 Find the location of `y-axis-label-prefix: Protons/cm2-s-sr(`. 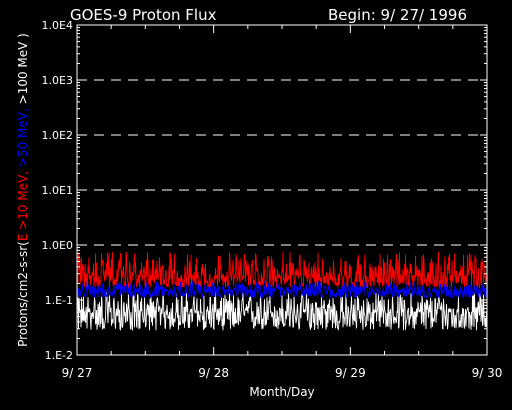

y-axis-label-prefix: Protons/cm2-s-sr( is located at coordinates (23, 294).